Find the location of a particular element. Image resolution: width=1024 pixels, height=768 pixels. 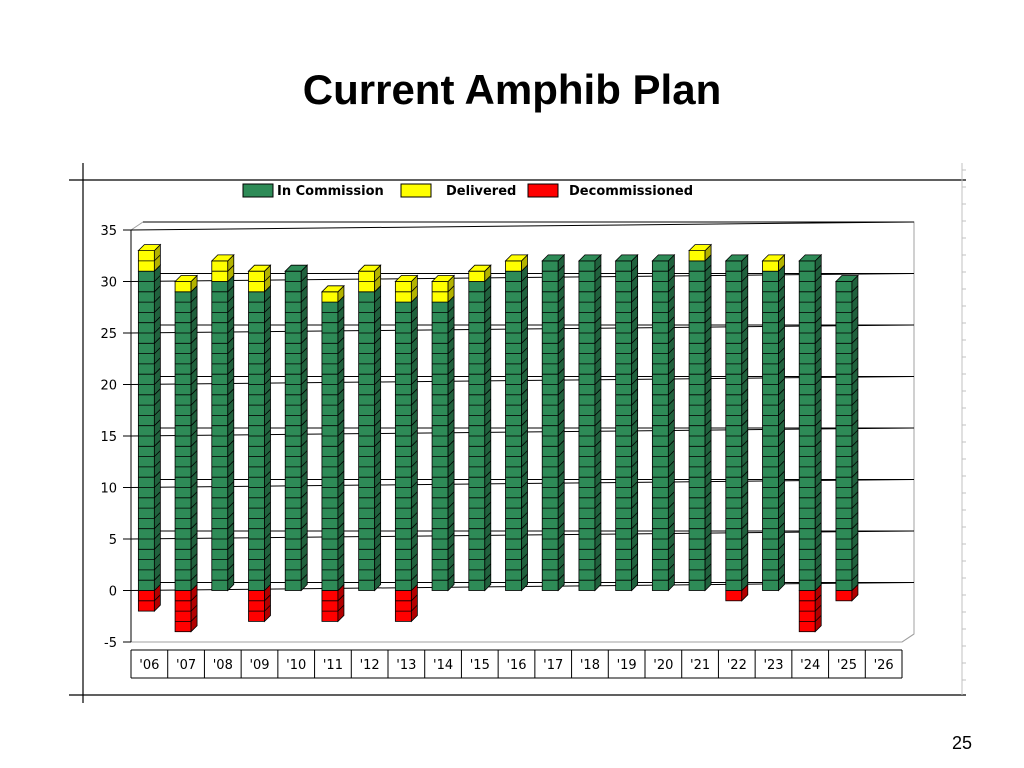

bar-delivered-face is located at coordinates (770, 266).